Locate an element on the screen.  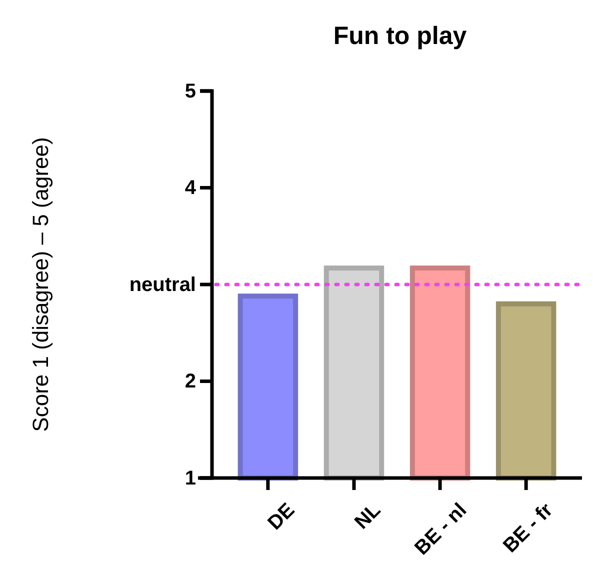
x-tick-label: BE - fr is located at coordinates (528, 528).